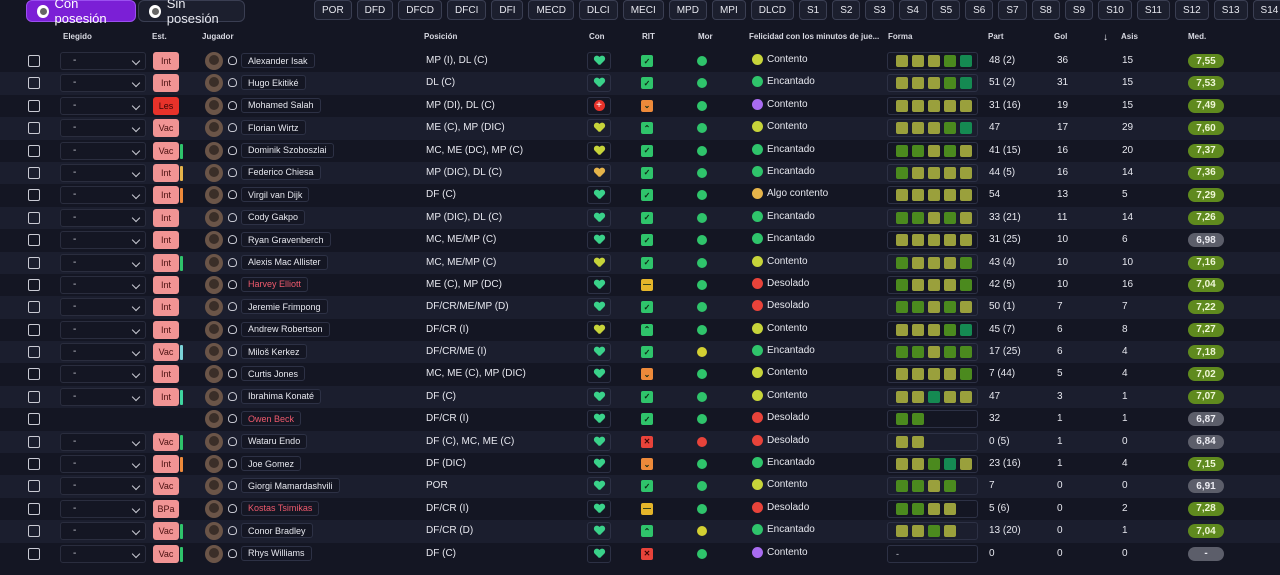  What do you see at coordinates (166, 508) in the screenshot?
I see `status-badge: BPa` at bounding box center [166, 508].